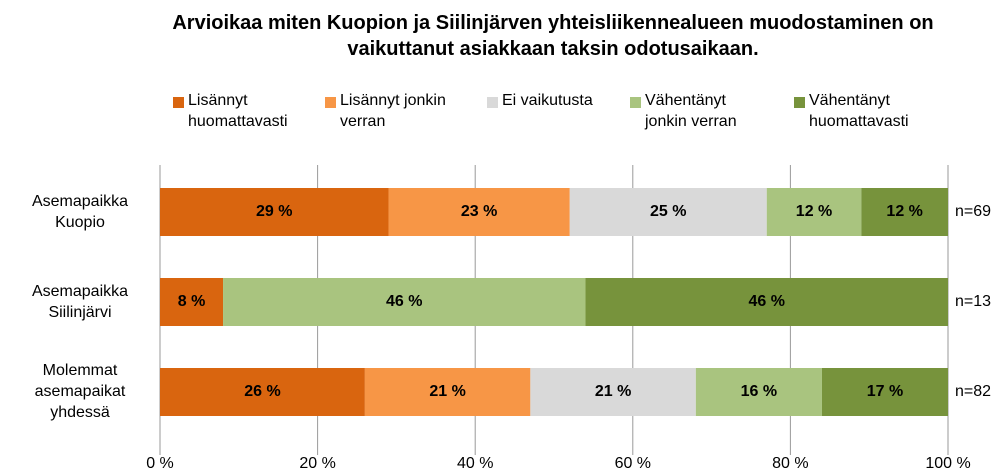  What do you see at coordinates (80, 302) in the screenshot?
I see `y-tick-label: Asemapaikka Siilinjärvi` at bounding box center [80, 302].